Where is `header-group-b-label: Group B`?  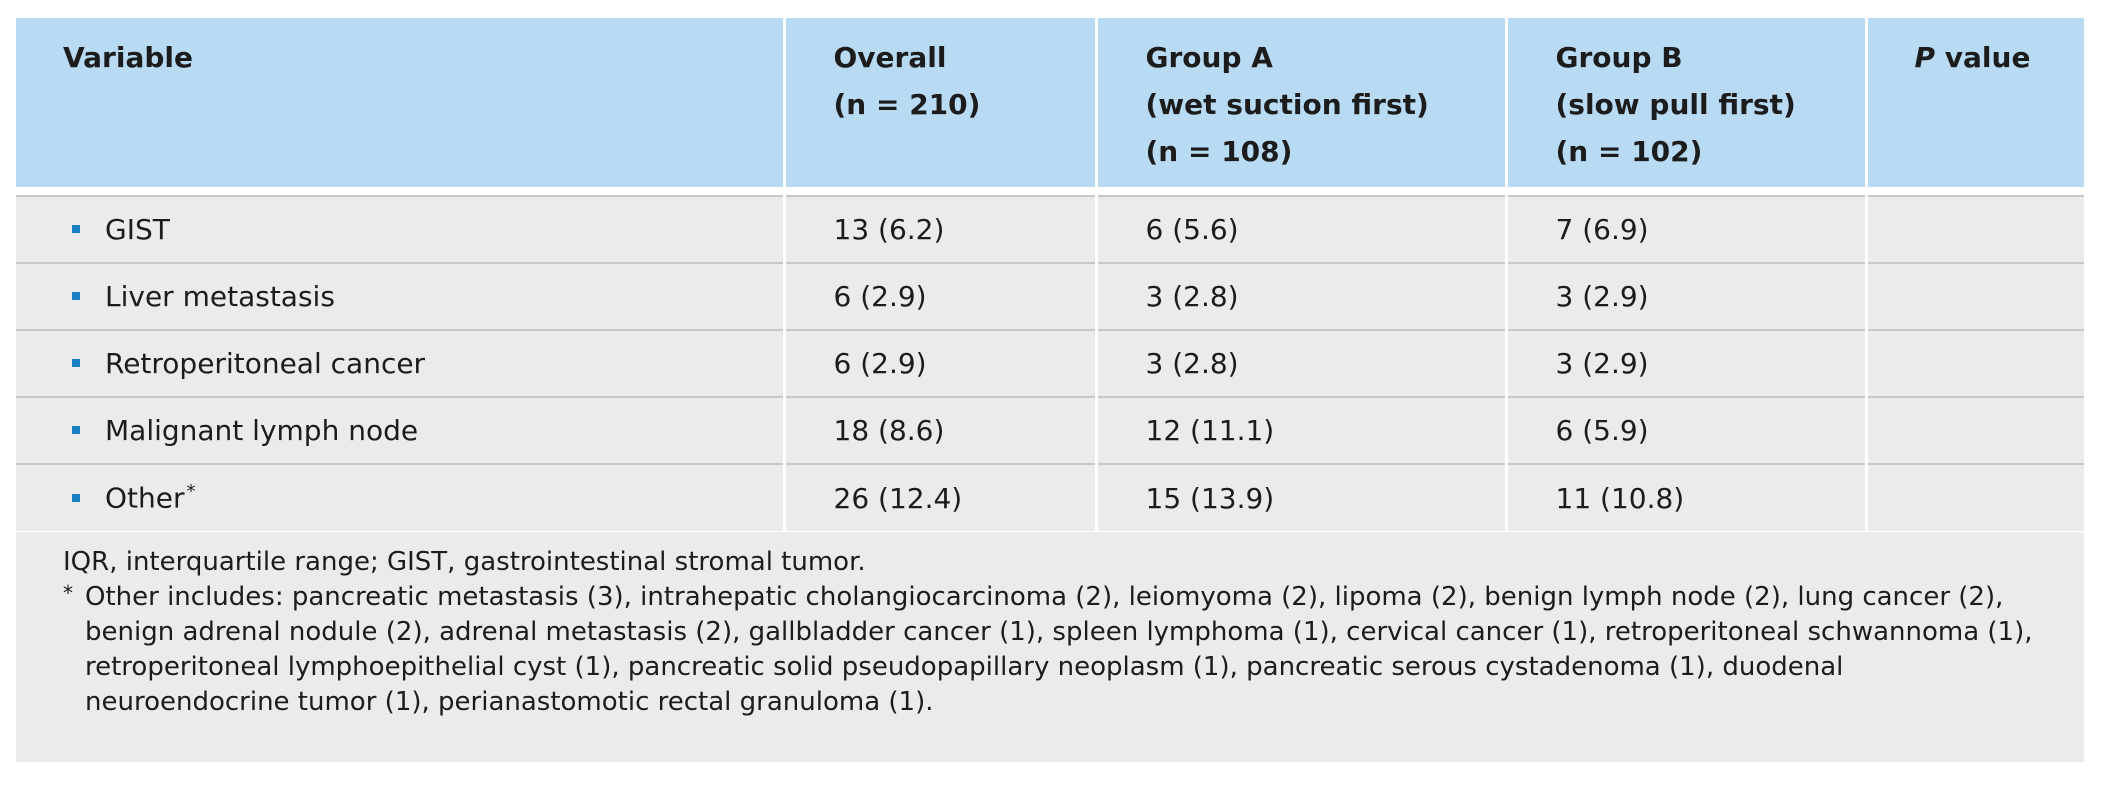
header-group-b-label: Group B is located at coordinates (1619, 57).